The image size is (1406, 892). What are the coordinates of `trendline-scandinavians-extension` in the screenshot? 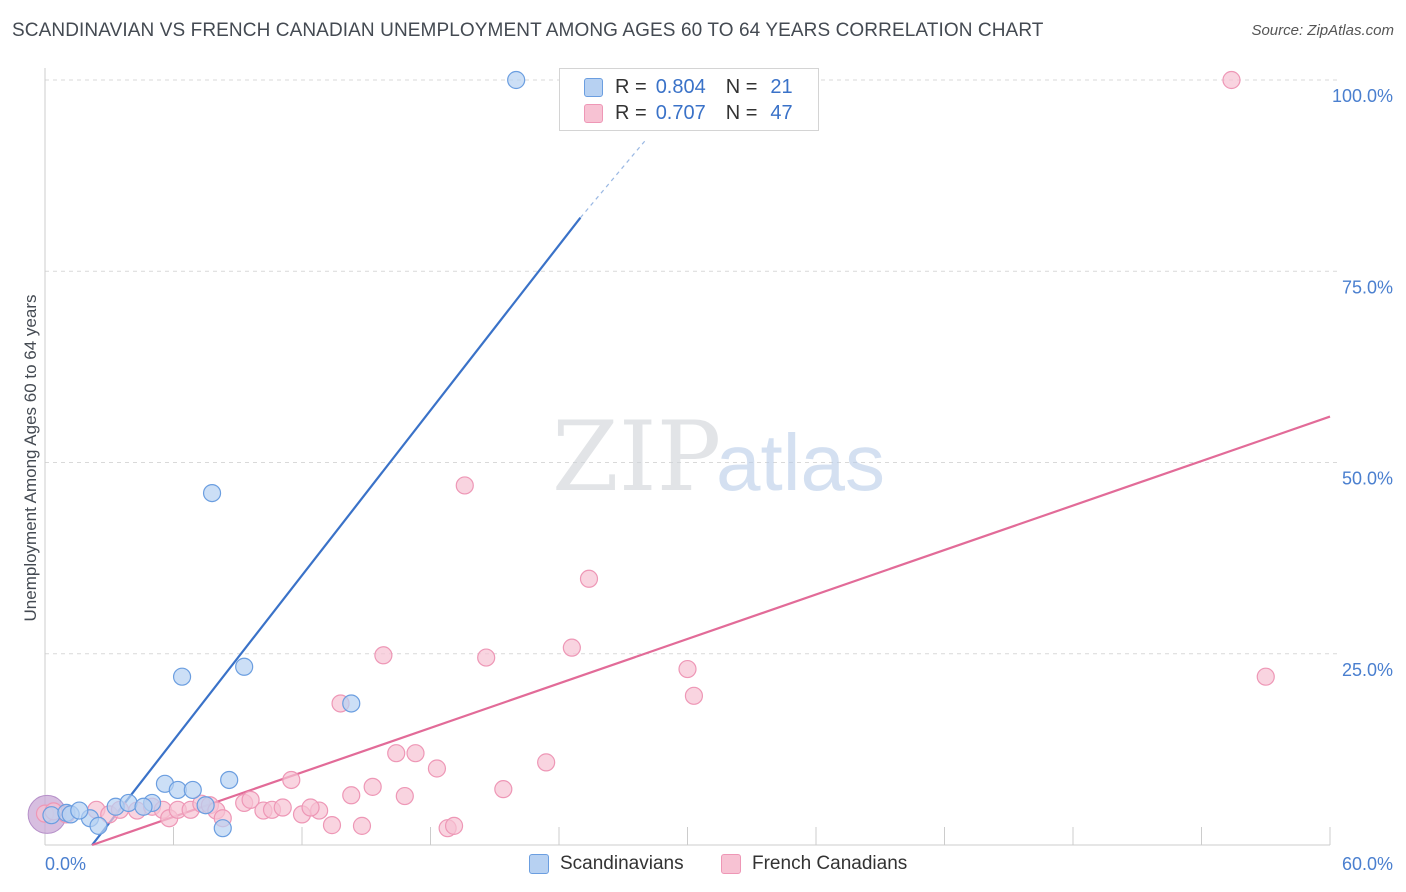 It's located at (612, 179).